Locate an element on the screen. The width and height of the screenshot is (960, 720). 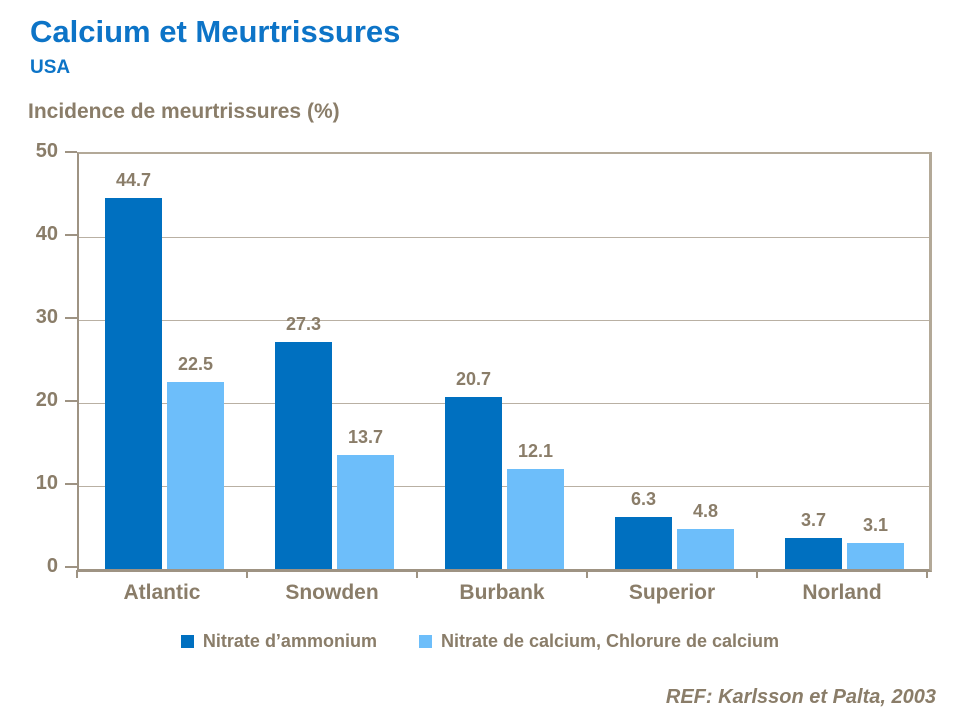
category-label: Superior is located at coordinates (672, 592).